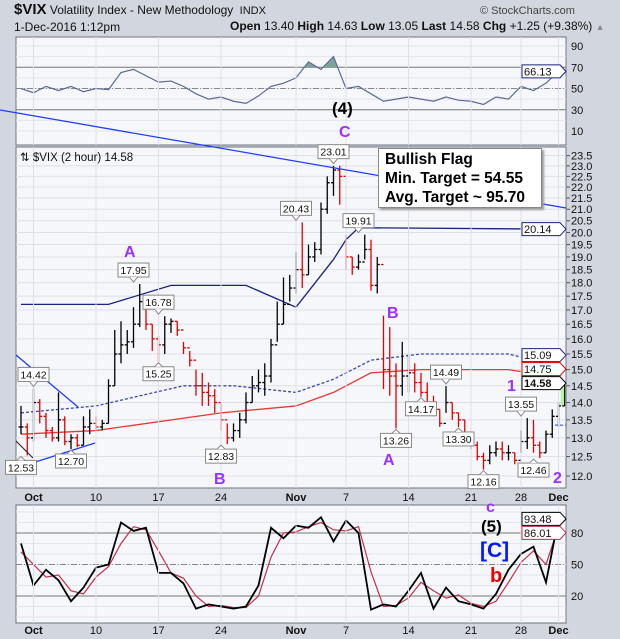 The image size is (620, 639). Describe the element at coordinates (581, 210) in the screenshot. I see `price-tick-label: 21.0` at that location.